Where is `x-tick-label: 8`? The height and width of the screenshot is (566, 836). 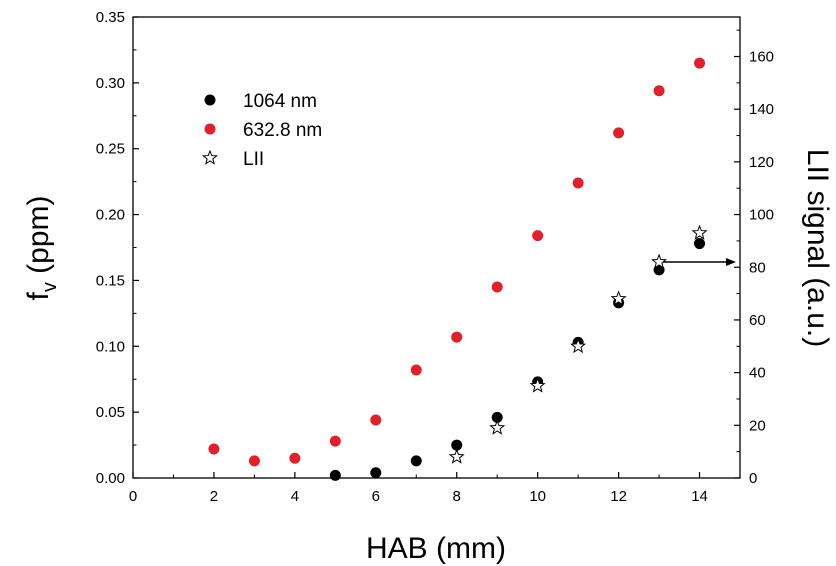 x-tick-label: 8 is located at coordinates (457, 496).